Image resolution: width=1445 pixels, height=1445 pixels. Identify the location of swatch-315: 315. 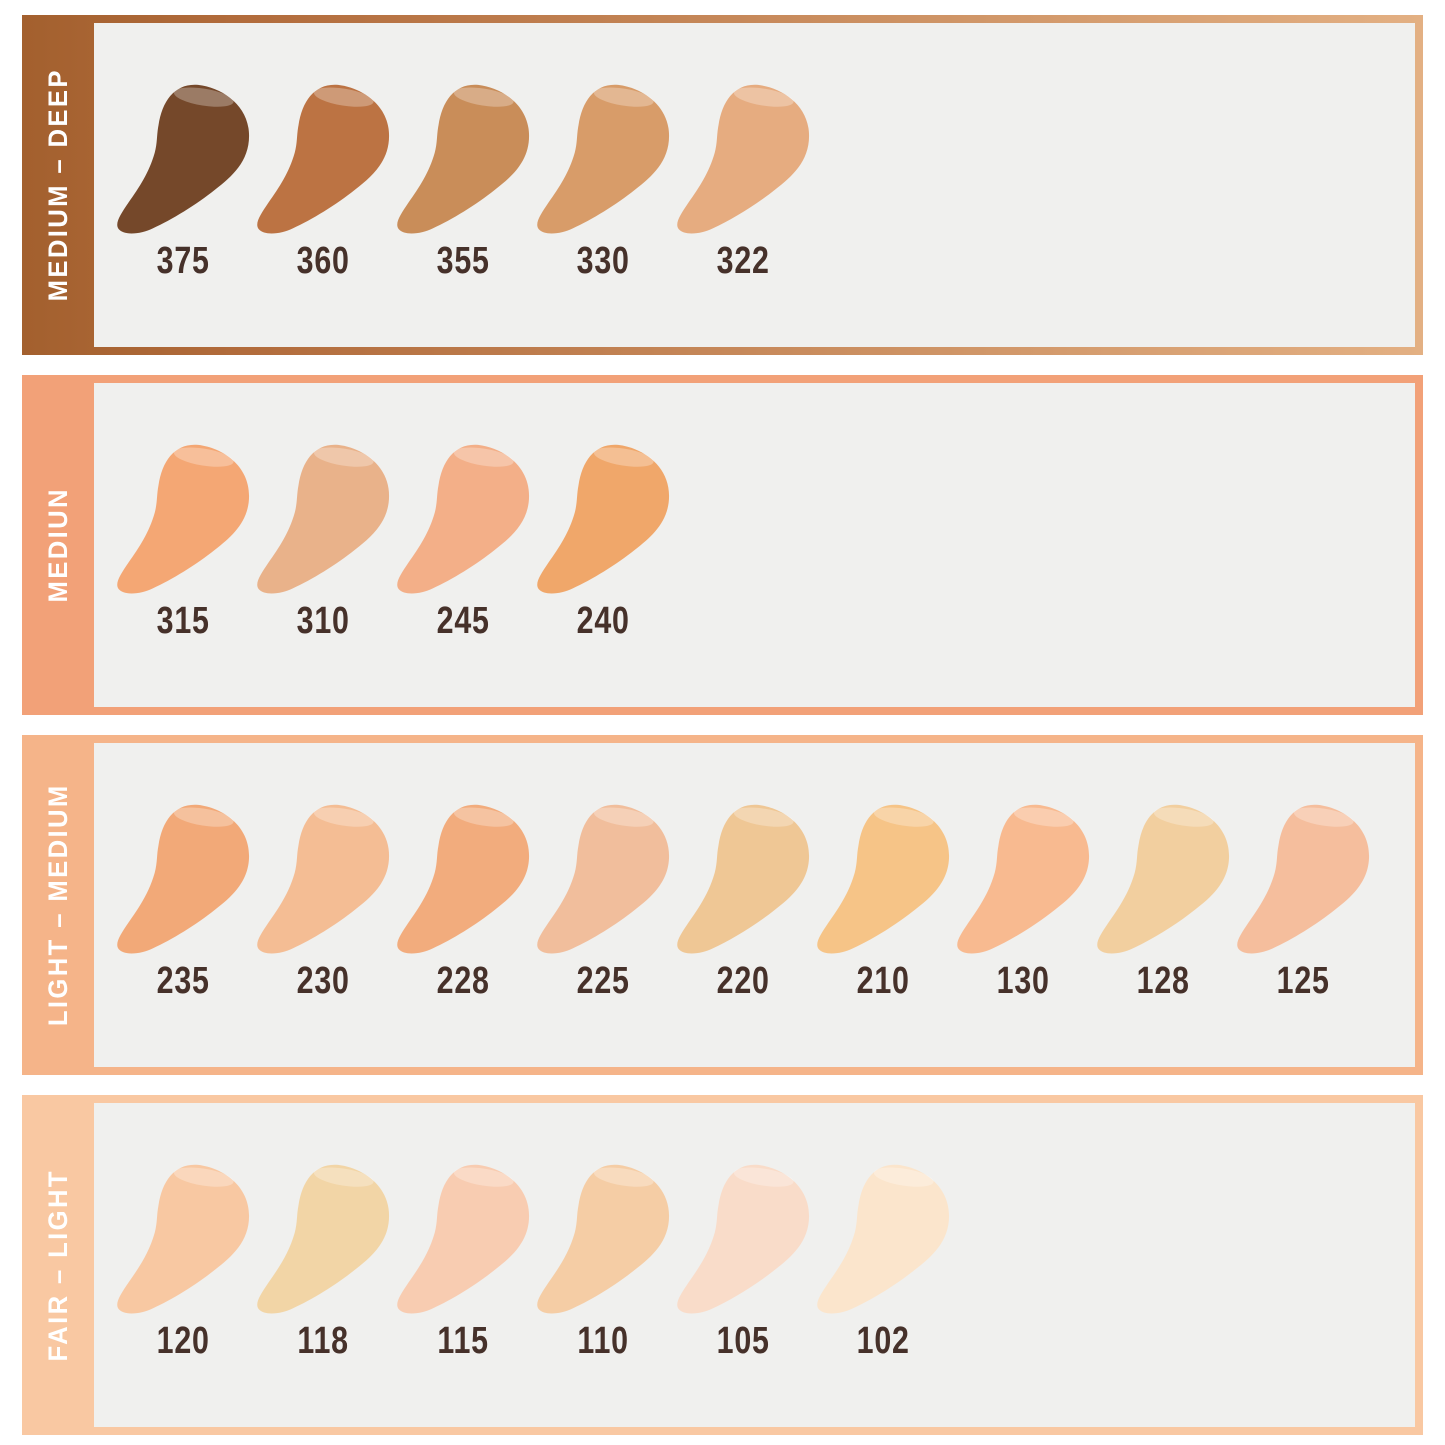
(183, 541).